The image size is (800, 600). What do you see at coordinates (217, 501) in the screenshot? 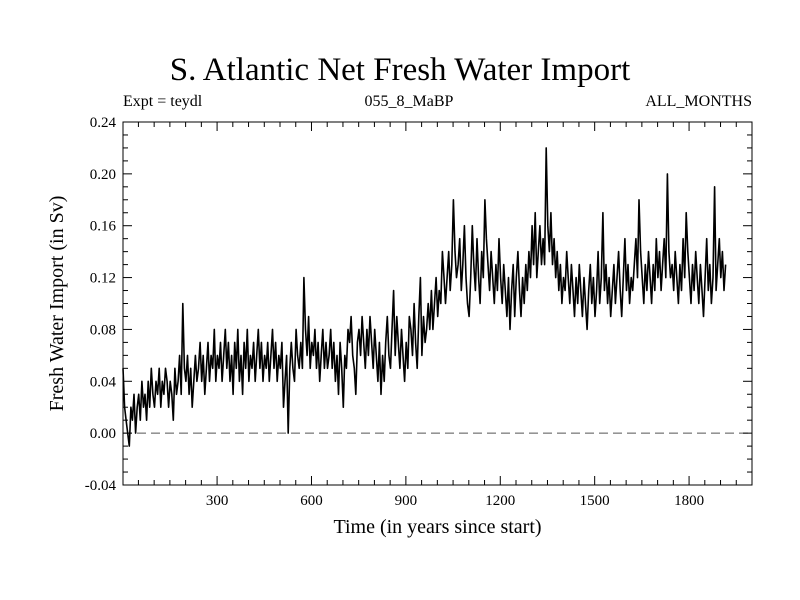
I see `x-tick-label: 300` at bounding box center [217, 501].